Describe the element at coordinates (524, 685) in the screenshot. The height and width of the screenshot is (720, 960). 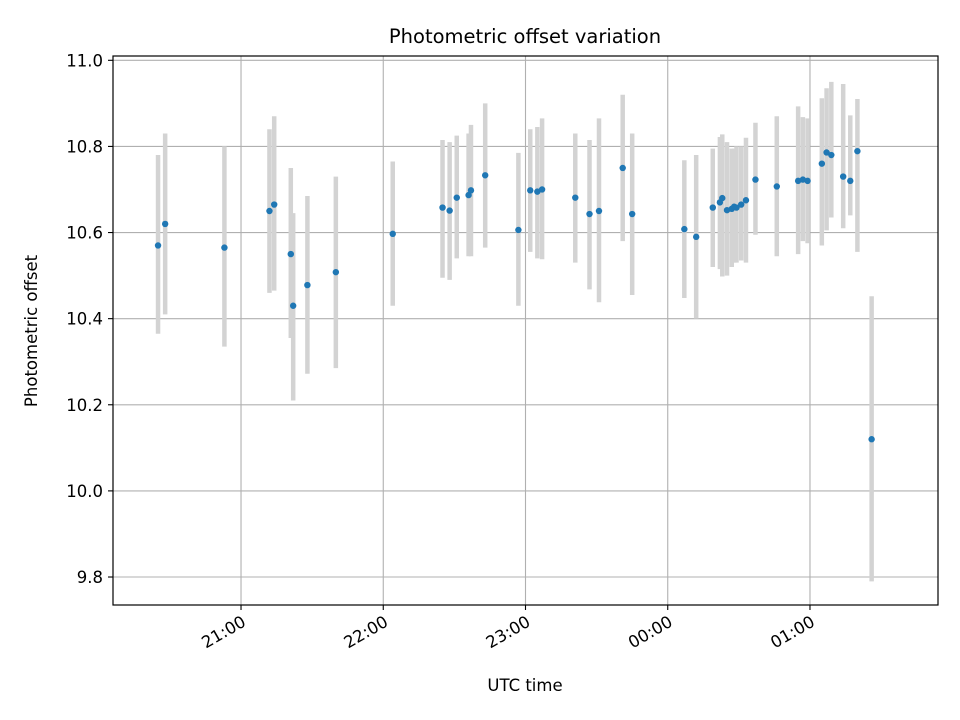
I see `x-axis-label: UTC time` at that location.